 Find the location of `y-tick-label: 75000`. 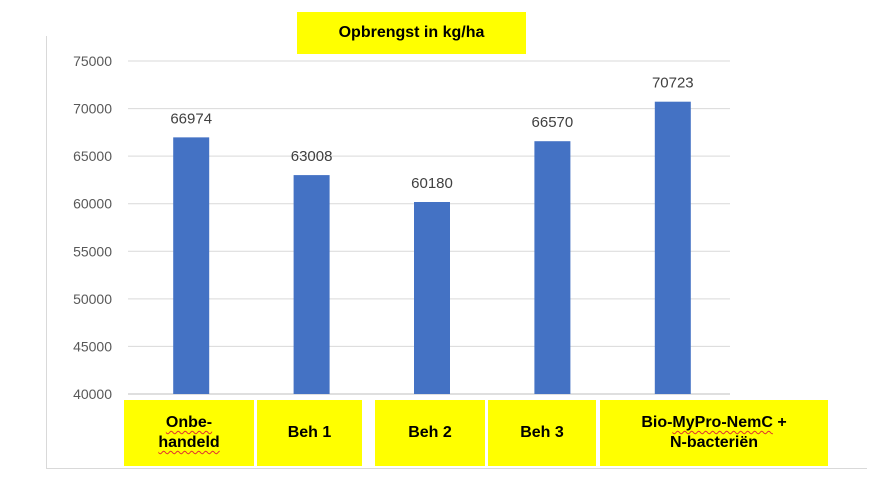

y-tick-label: 75000 is located at coordinates (92, 61).